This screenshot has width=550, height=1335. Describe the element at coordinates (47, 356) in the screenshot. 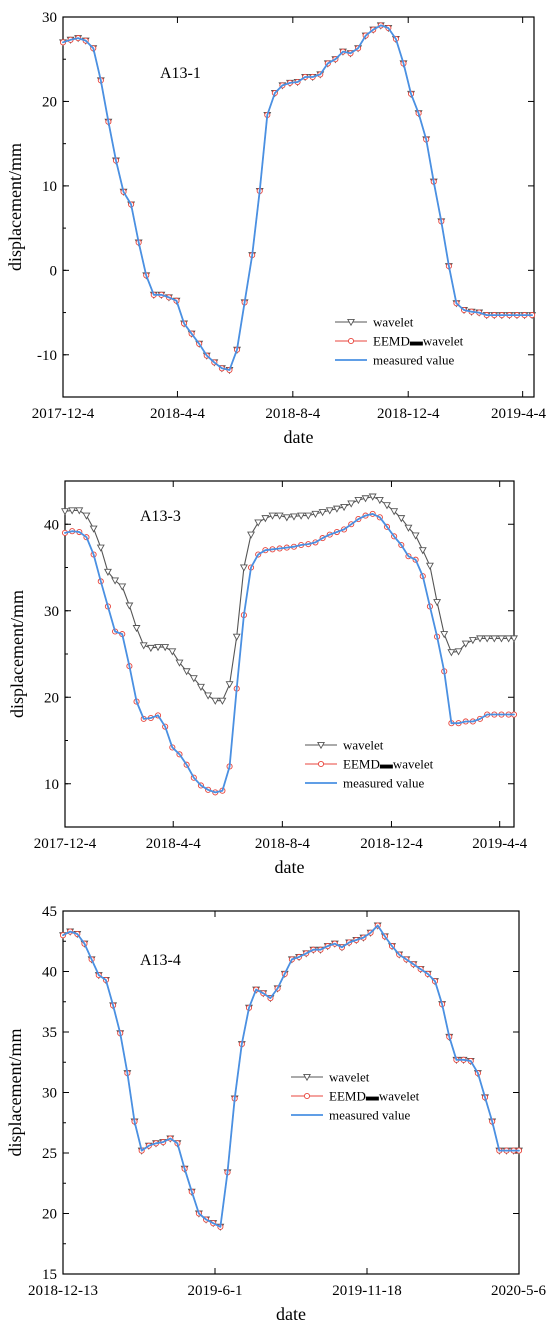

I see `y-tick-label: -10` at that location.